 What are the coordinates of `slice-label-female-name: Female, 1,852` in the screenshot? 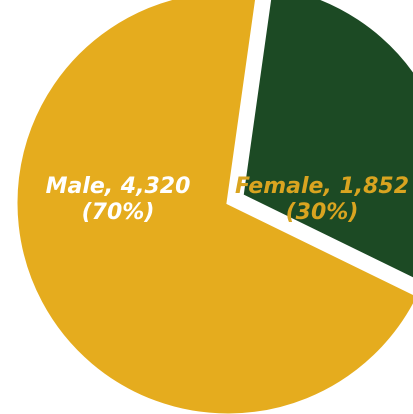 It's located at (322, 186).